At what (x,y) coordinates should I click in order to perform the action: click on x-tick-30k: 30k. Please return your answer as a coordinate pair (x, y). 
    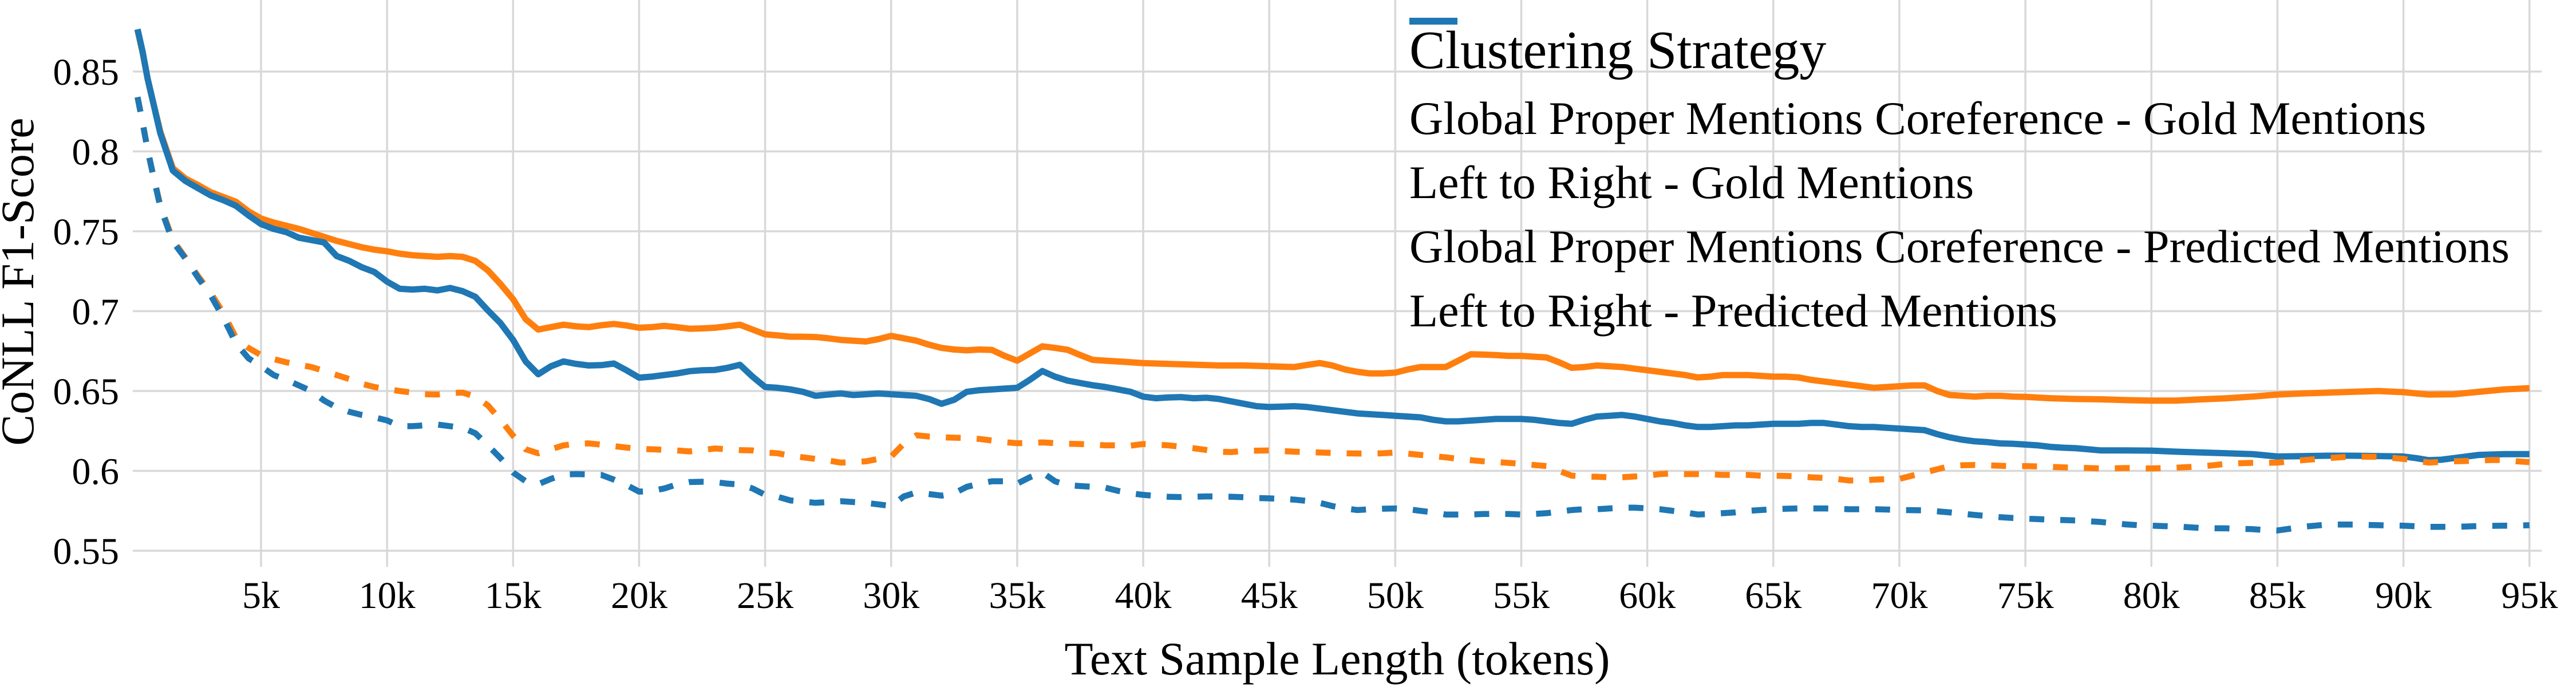
    Looking at the image, I should click on (891, 596).